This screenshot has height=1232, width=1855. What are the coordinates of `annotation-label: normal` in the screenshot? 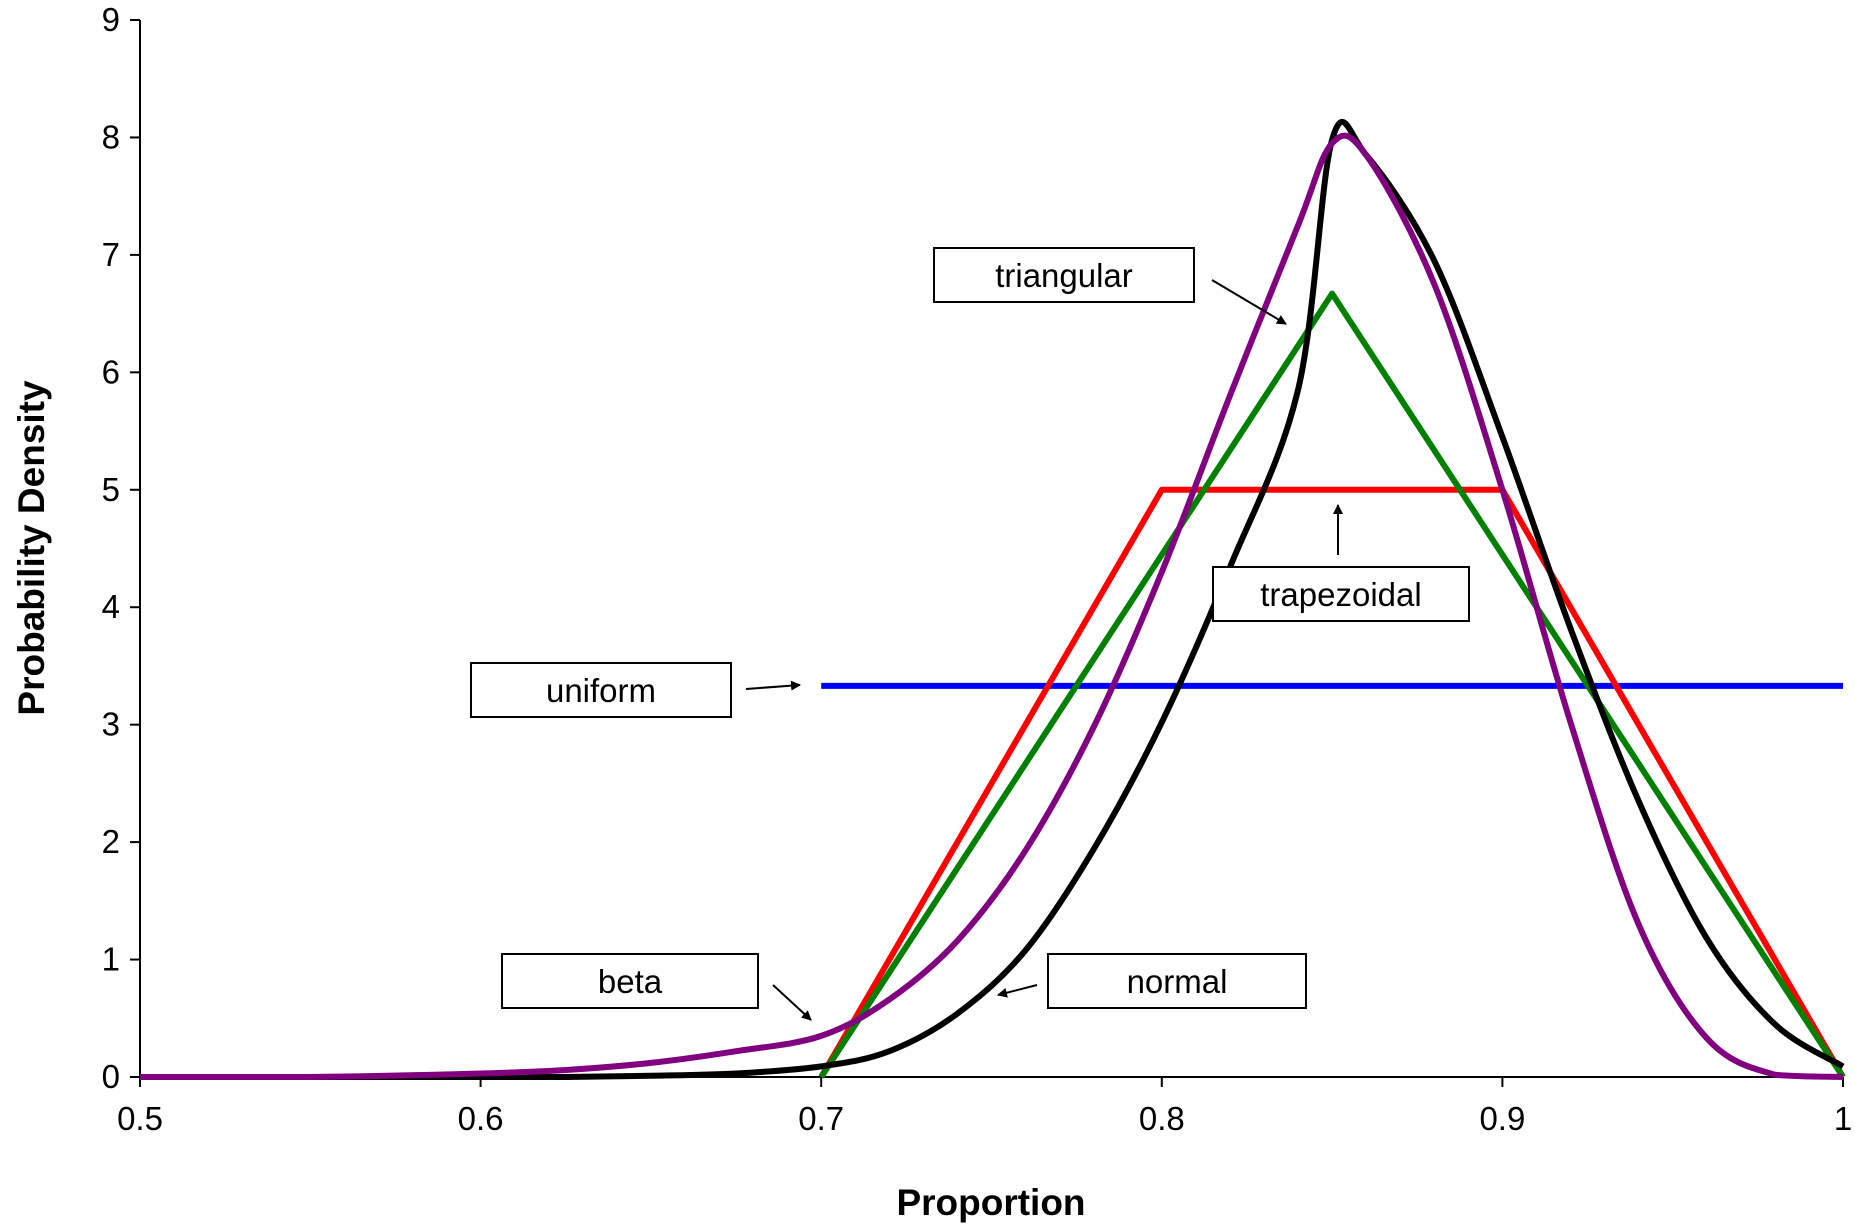 It's located at (1177, 981).